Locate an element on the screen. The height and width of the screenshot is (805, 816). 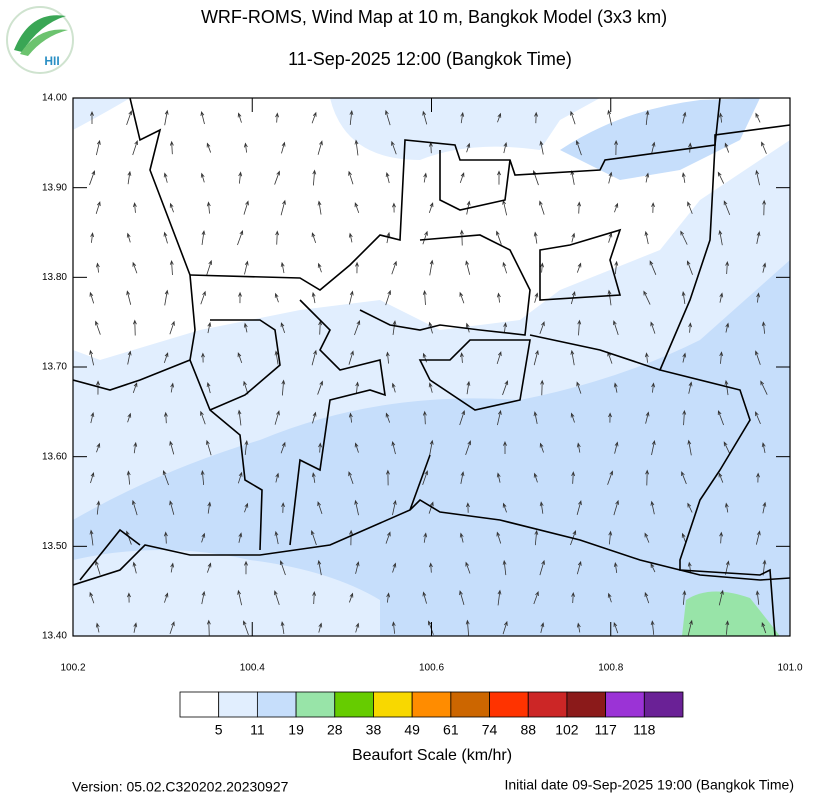
y-tick-label: 13.50 is located at coordinates (54, 546).